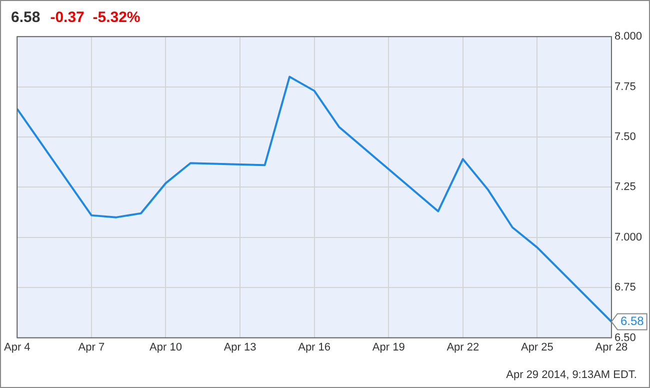 The width and height of the screenshot is (650, 388). Describe the element at coordinates (463, 347) in the screenshot. I see `x-tick-label: Apr 22` at that location.